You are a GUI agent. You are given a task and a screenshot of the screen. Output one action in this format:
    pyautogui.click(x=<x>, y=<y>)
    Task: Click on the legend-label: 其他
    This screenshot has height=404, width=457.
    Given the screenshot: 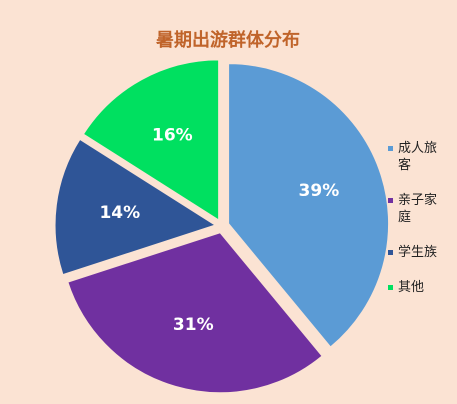 What is the action you would take?
    pyautogui.click(x=411, y=287)
    